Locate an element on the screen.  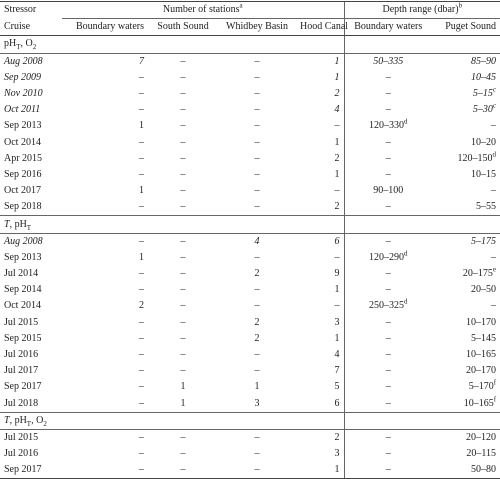
table-cell: 10–45 is located at coordinates (466, 78).